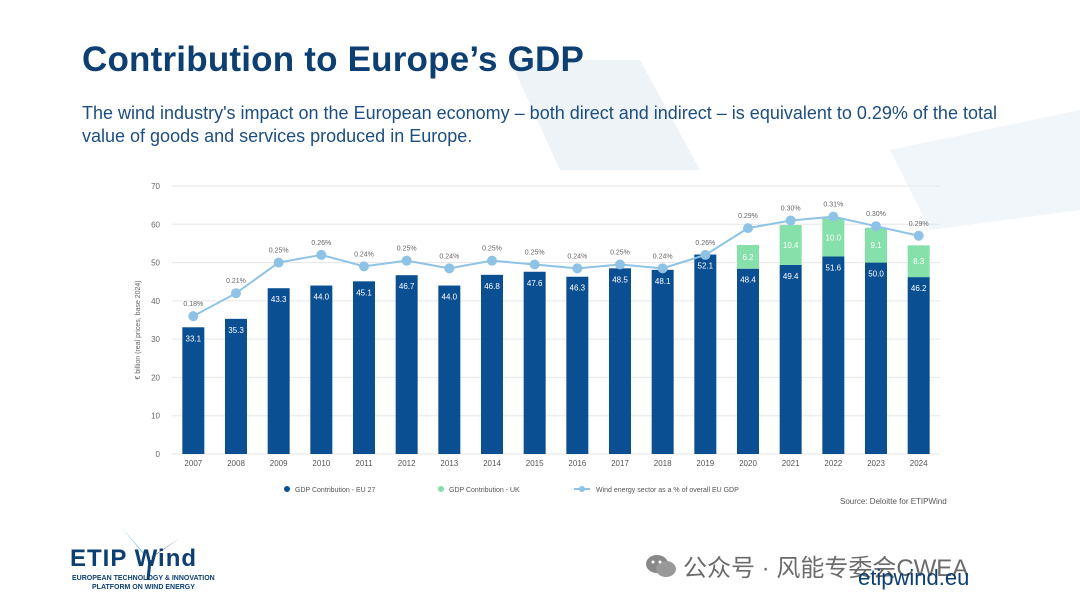  What do you see at coordinates (663, 463) in the screenshot?
I see `x-tick-label: 2018` at bounding box center [663, 463].